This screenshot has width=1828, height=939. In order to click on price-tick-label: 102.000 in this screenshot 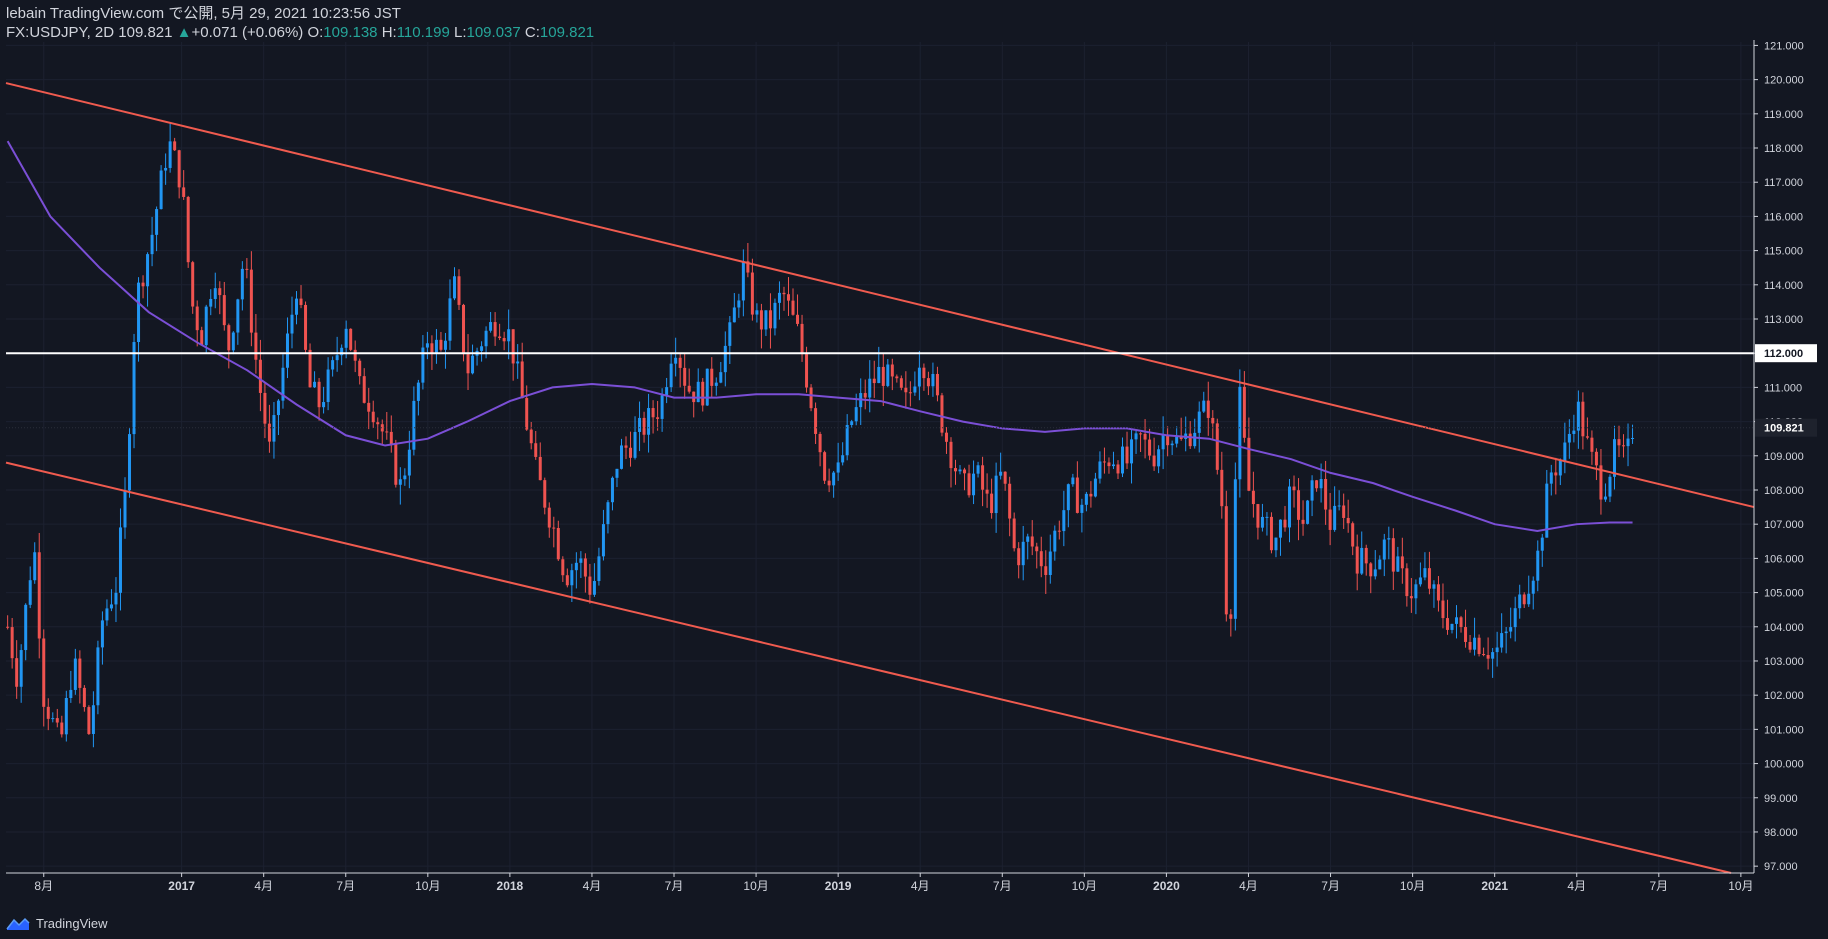, I will do `click(1784, 696)`.